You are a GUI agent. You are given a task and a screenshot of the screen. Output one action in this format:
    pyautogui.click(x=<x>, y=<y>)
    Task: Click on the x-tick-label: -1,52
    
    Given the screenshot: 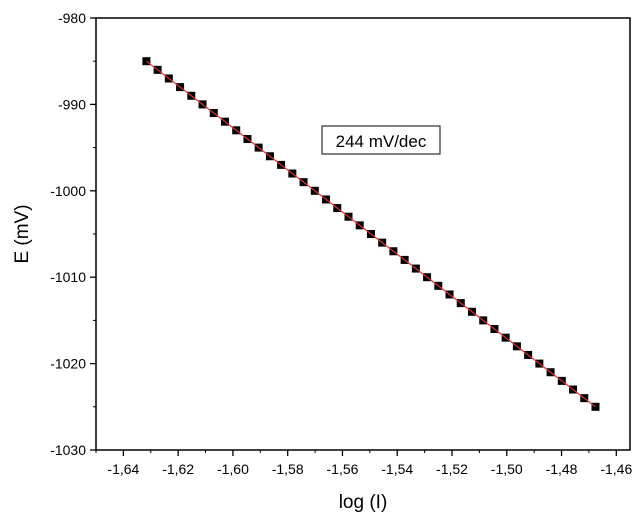 What is the action you would take?
    pyautogui.click(x=452, y=469)
    